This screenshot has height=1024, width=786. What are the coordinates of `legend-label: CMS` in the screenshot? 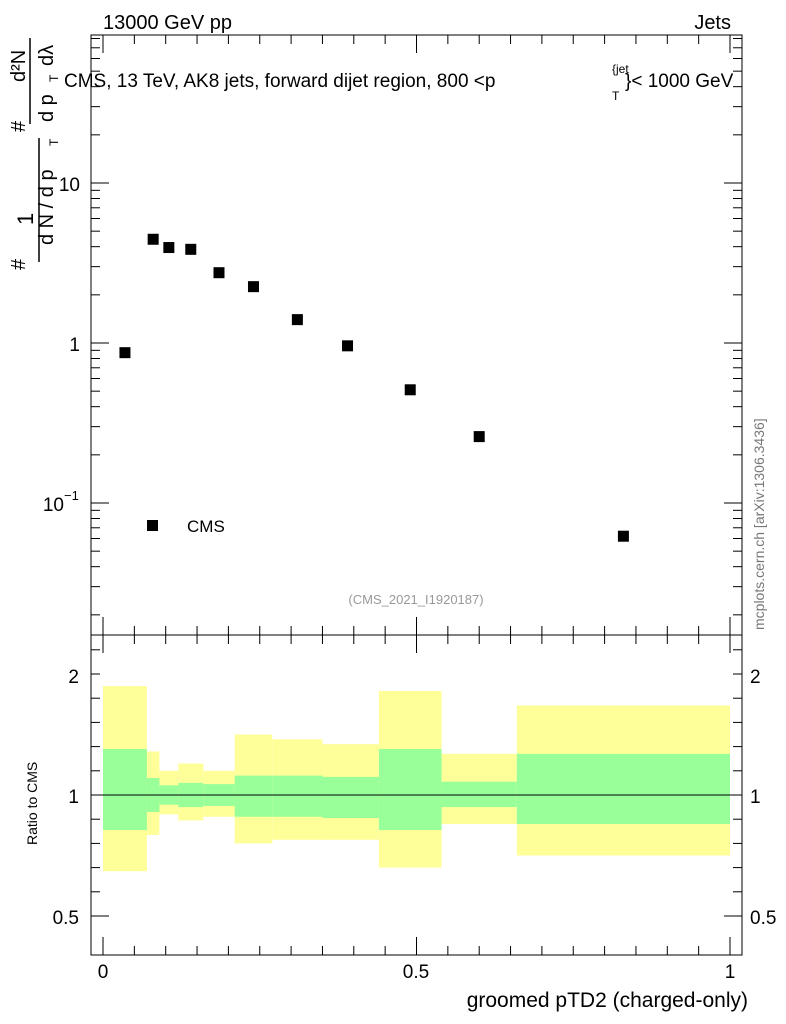 It's located at (206, 526).